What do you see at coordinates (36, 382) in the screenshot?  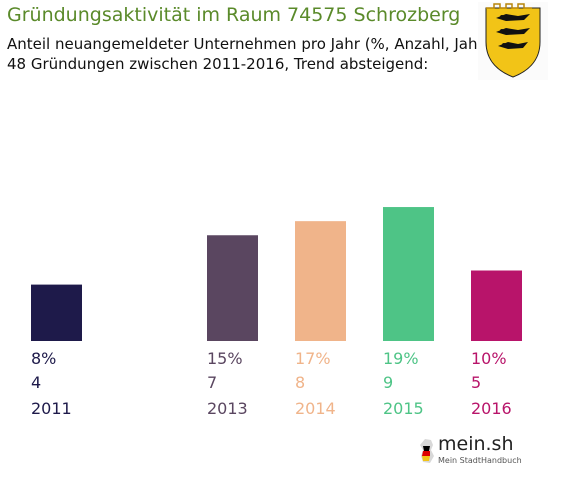 I see `count-label-2011: 4` at bounding box center [36, 382].